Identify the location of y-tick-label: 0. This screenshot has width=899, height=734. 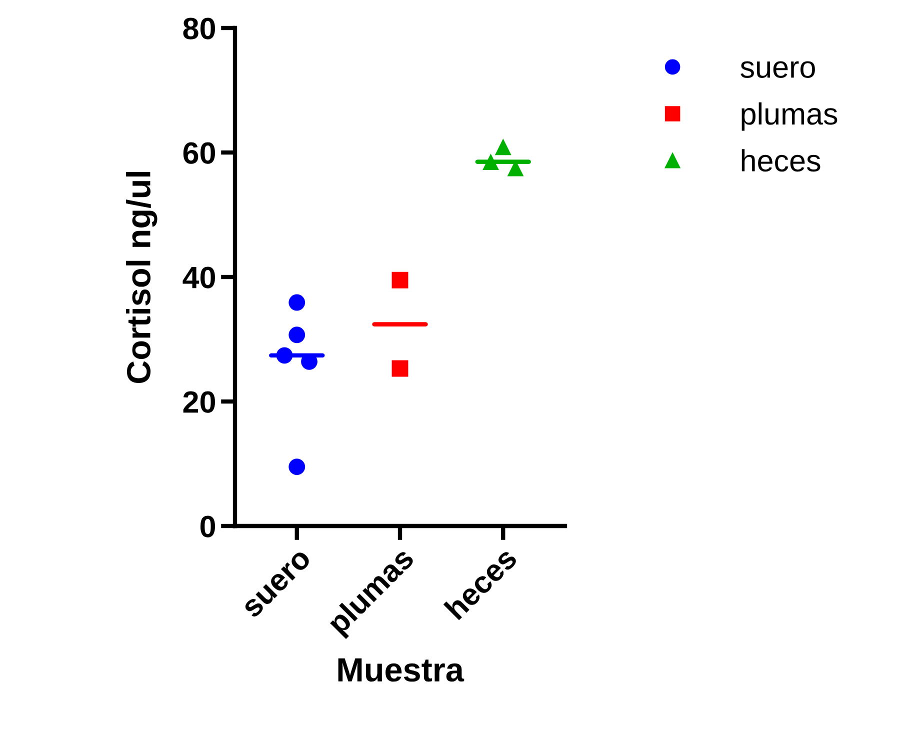
(207, 527).